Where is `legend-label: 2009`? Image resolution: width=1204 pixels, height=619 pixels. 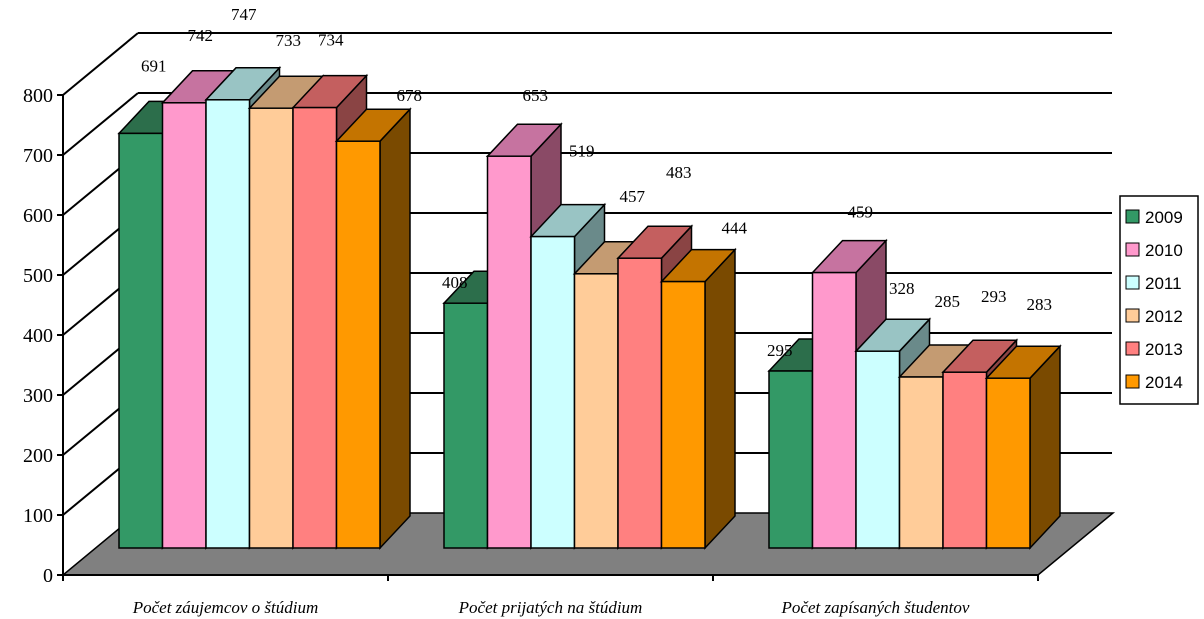
legend-label: 2009 is located at coordinates (1164, 217).